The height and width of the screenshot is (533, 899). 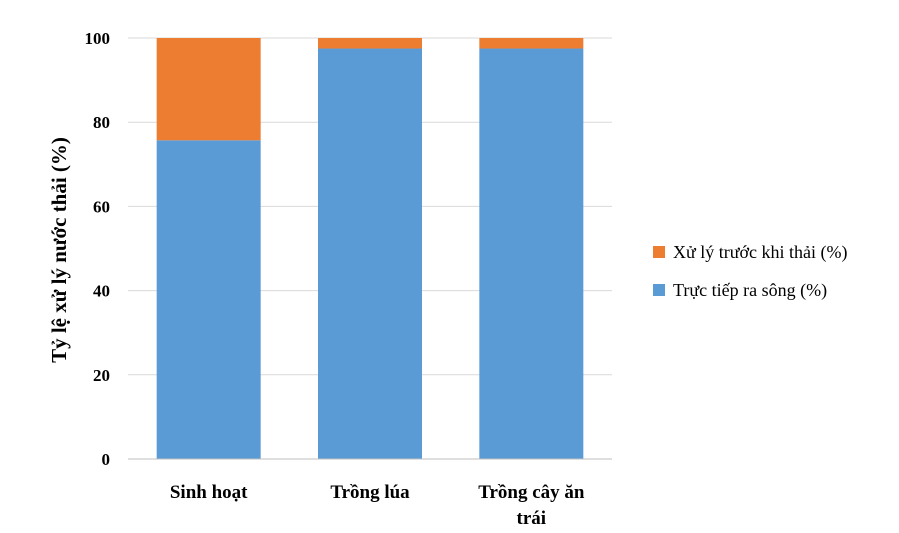 What do you see at coordinates (531, 492) in the screenshot?
I see `x-tick-label: Trồng cây ăn` at bounding box center [531, 492].